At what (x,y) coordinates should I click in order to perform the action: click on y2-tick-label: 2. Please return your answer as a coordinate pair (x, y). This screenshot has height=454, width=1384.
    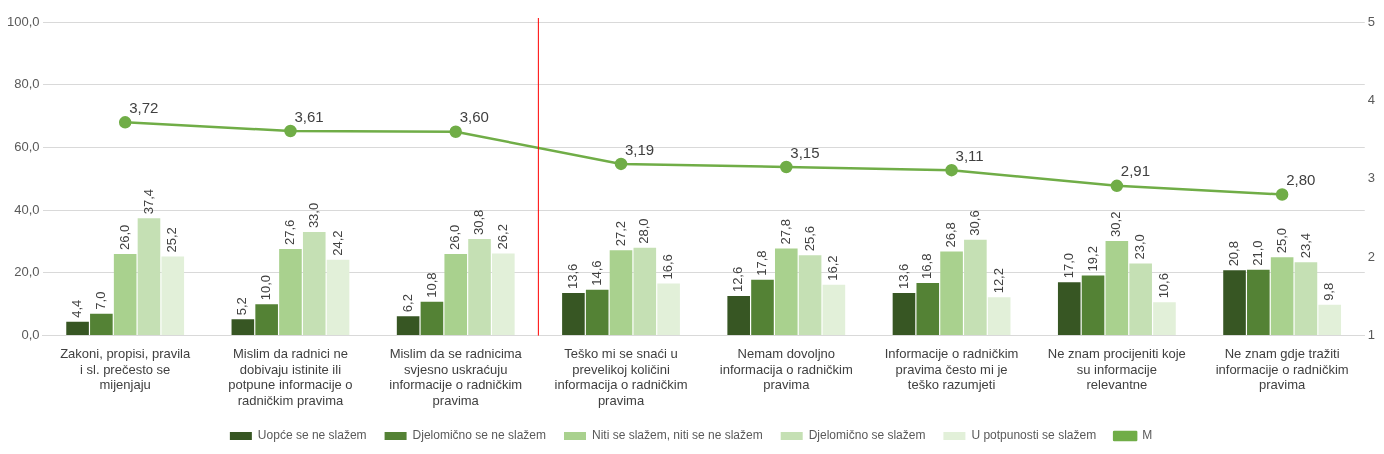
    Looking at the image, I should click on (1371, 256).